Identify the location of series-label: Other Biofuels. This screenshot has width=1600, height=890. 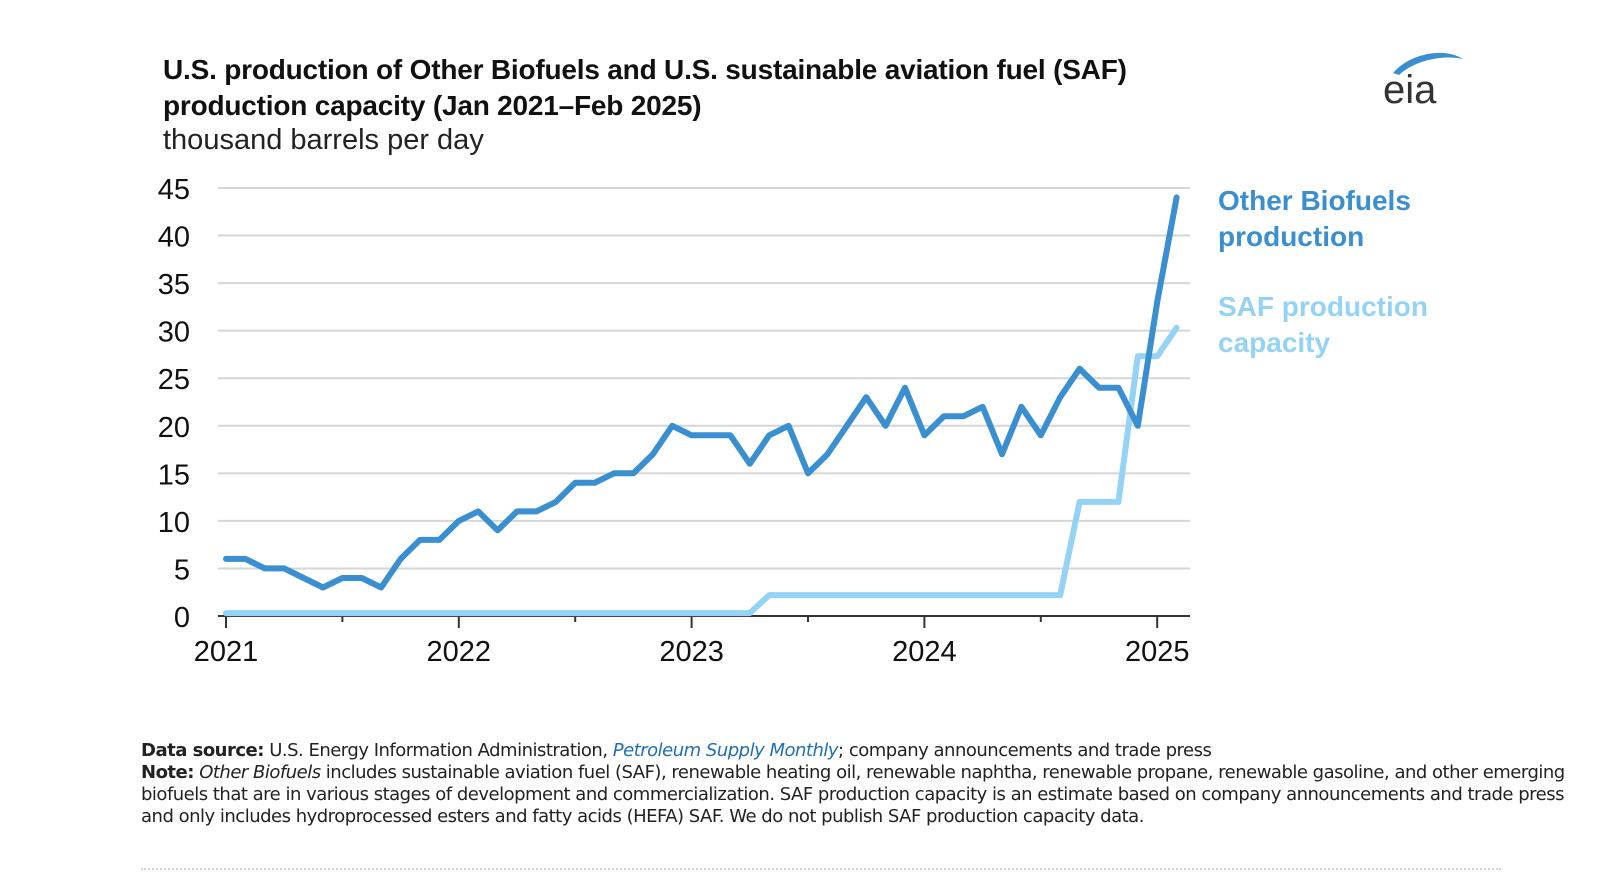
(1314, 200).